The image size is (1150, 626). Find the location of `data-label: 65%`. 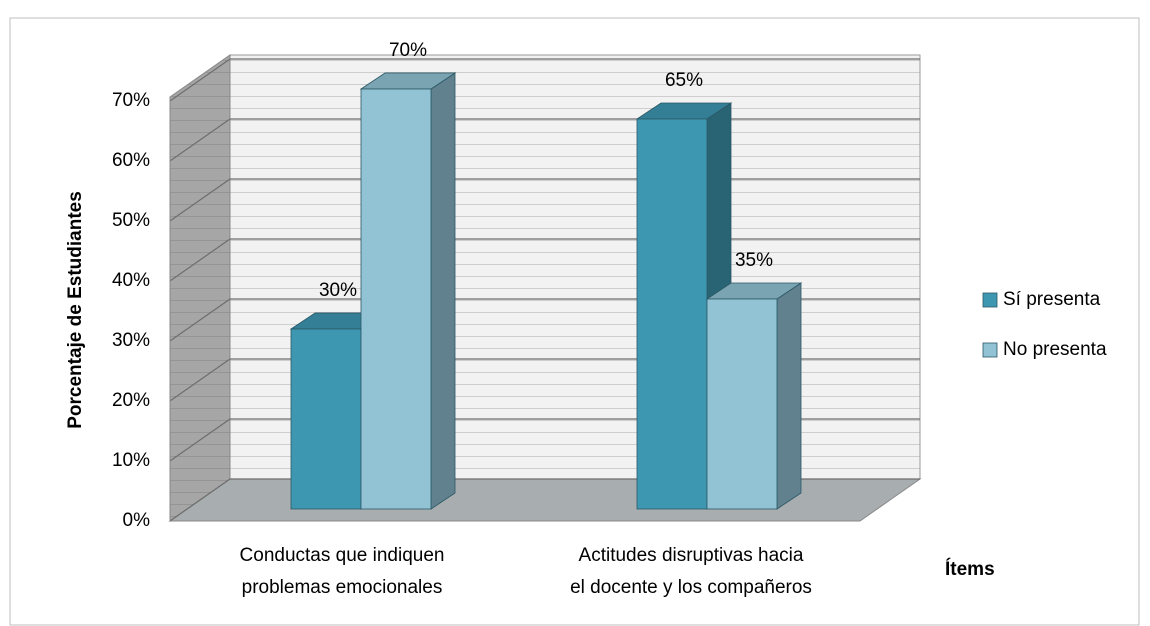

data-label: 65% is located at coordinates (684, 80).